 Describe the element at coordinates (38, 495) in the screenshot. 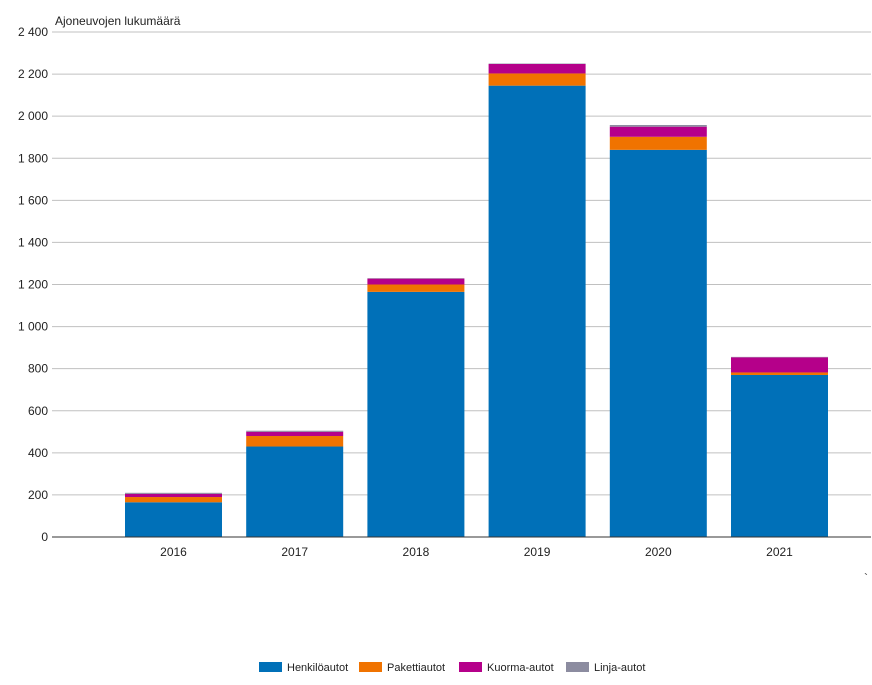

I see `y-tick-label: 200` at that location.